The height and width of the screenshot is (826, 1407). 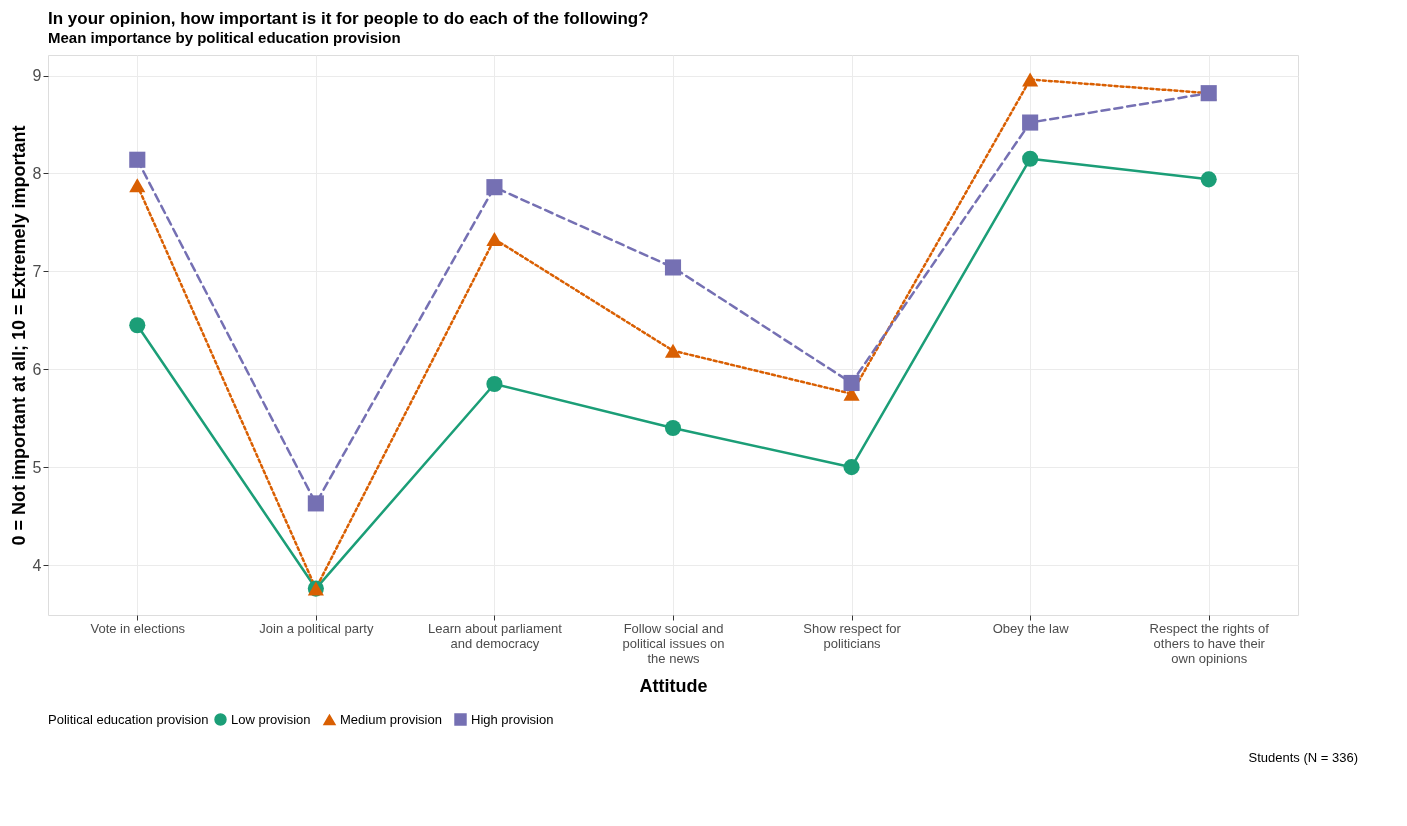 What do you see at coordinates (391, 719) in the screenshot?
I see `legend-label: Medium provision` at bounding box center [391, 719].